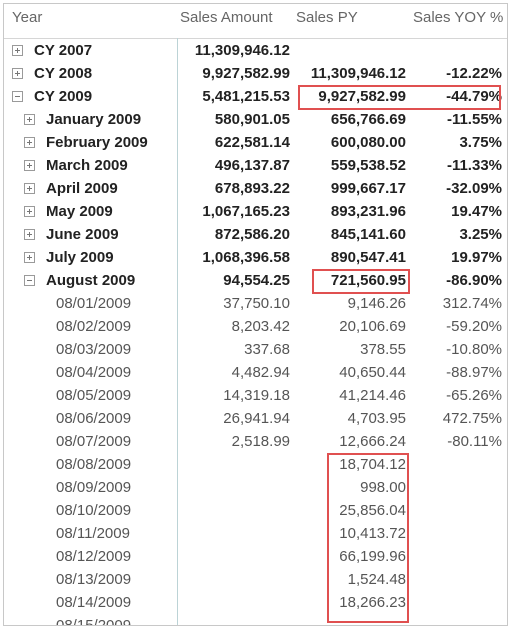 The width and height of the screenshot is (510, 627). What do you see at coordinates (480, 234) in the screenshot?
I see `sales-yoy-cell: 3.25%` at bounding box center [480, 234].